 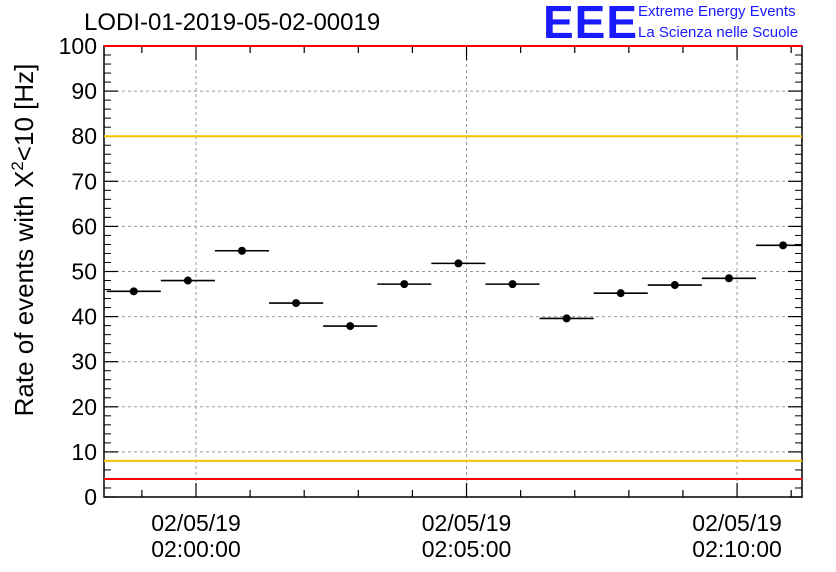 I want to click on y-axis-label: Rate of events with X2<10 [Hz], so click(x=24, y=240).